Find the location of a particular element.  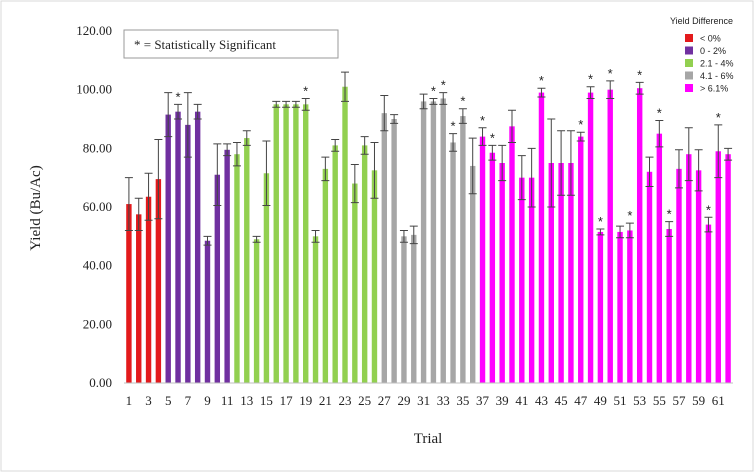

x-tick-label: 27 is located at coordinates (385, 400).